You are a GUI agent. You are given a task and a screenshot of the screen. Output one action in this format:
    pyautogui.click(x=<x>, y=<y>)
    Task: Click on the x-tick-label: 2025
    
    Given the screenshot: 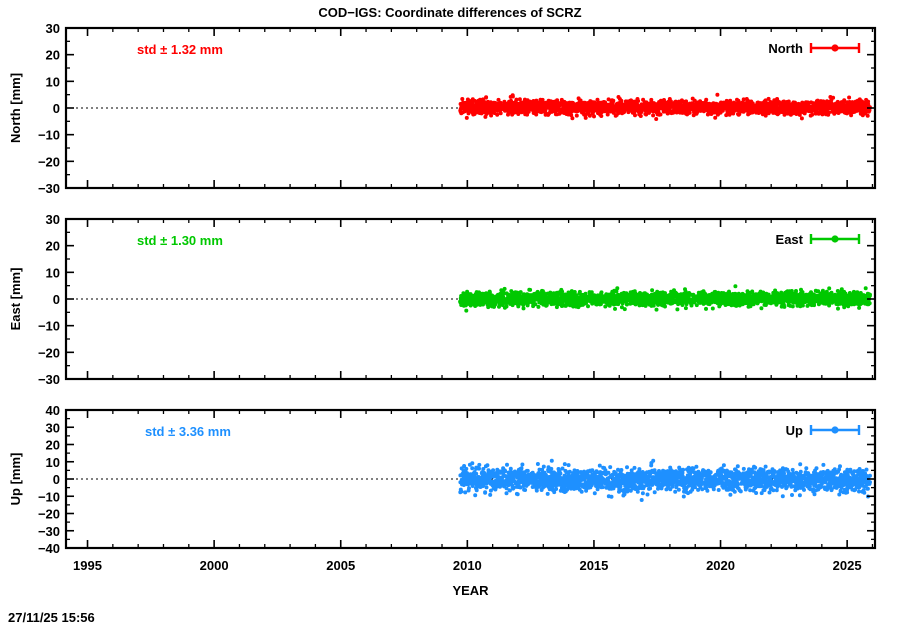 What is the action you would take?
    pyautogui.click(x=847, y=565)
    